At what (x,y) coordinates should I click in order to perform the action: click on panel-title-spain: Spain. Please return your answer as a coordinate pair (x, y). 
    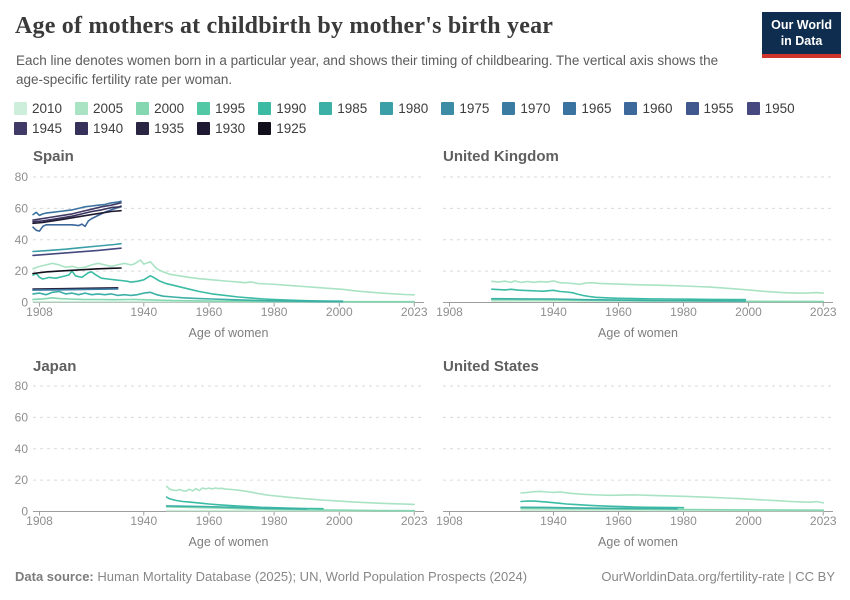
    Looking at the image, I should click on (53, 156).